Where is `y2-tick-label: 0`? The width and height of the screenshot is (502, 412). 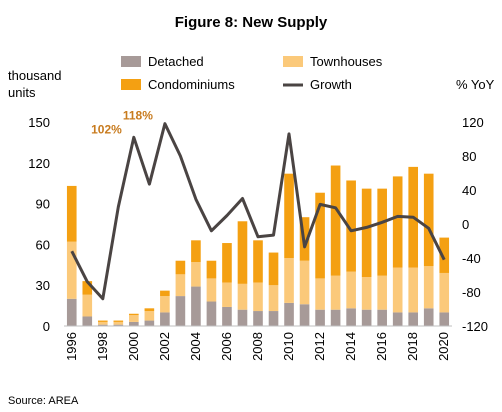 y2-tick-label: 0 is located at coordinates (465, 224).